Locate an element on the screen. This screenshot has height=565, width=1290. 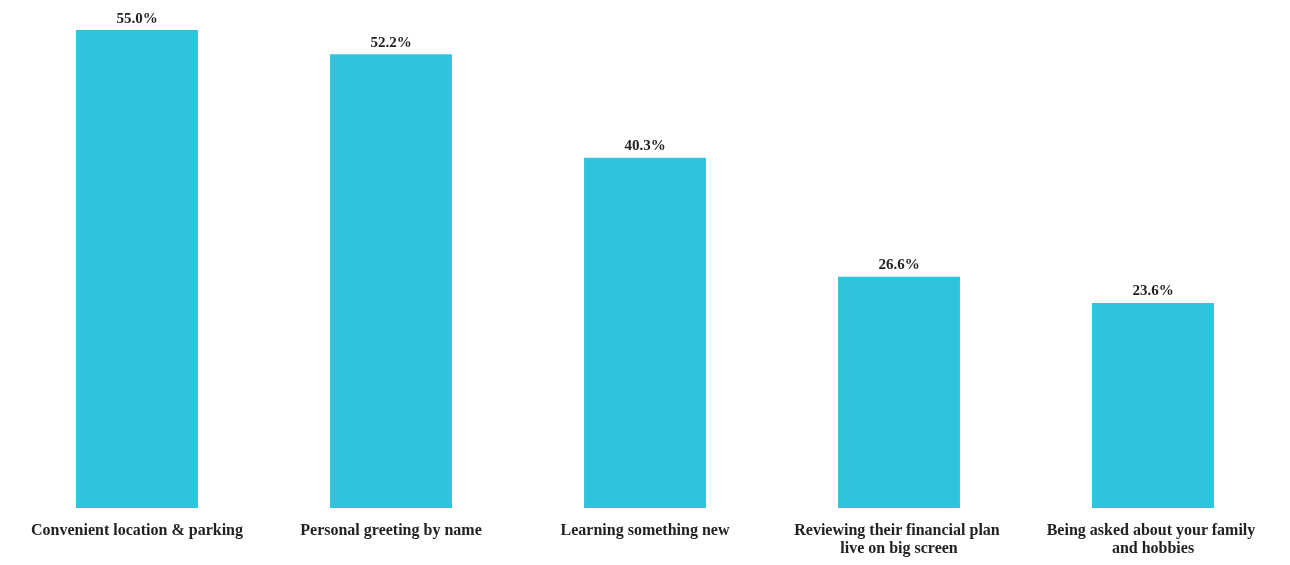
data-label: 52.2% is located at coordinates (391, 41).